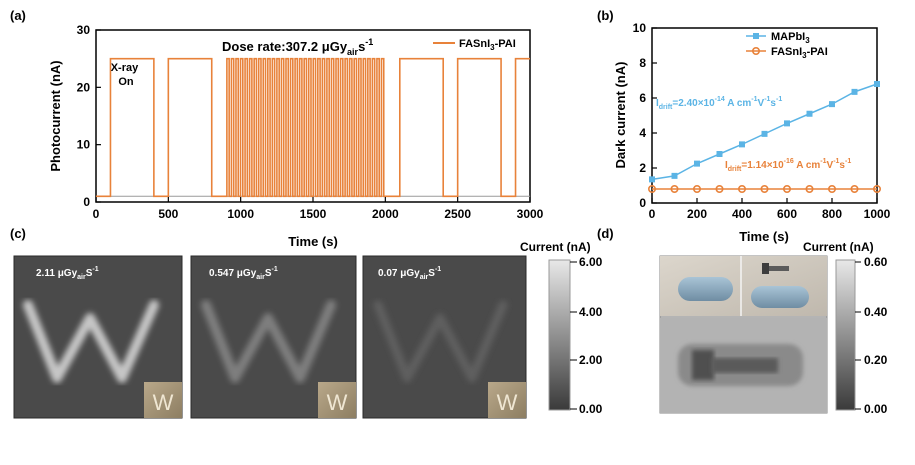  I want to click on ann-b2-unit-exp1: -1, so click(823, 161).